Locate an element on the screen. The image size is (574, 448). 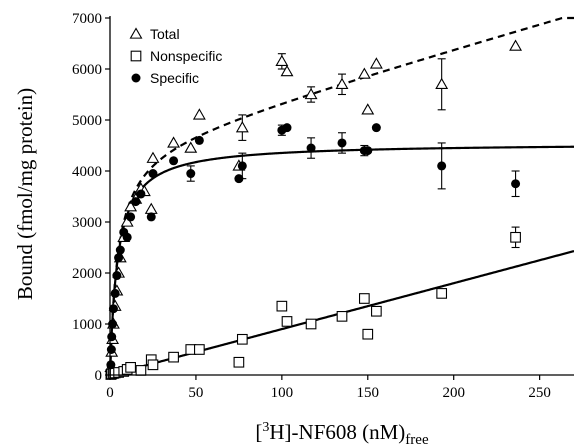
legend-marker-nonspecific is located at coordinates (136, 56).